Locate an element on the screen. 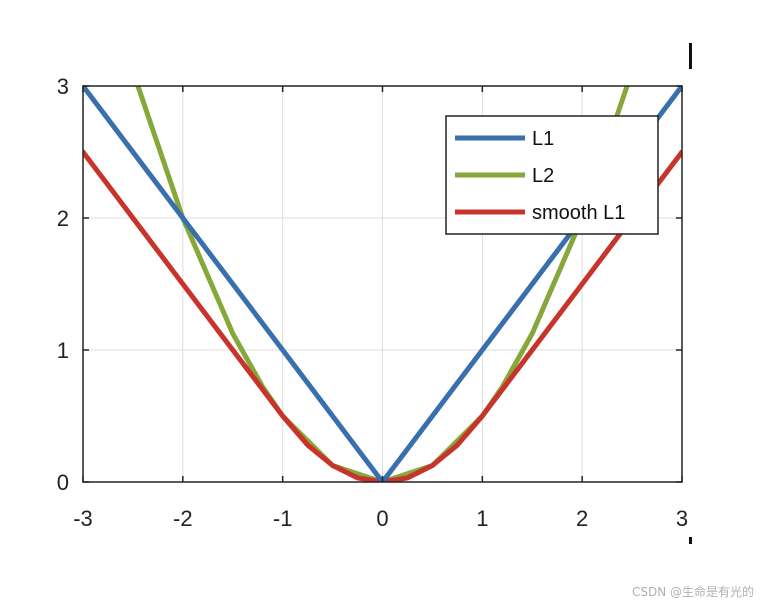 This screenshot has height=606, width=764. x-tick-label: -1 is located at coordinates (283, 518).